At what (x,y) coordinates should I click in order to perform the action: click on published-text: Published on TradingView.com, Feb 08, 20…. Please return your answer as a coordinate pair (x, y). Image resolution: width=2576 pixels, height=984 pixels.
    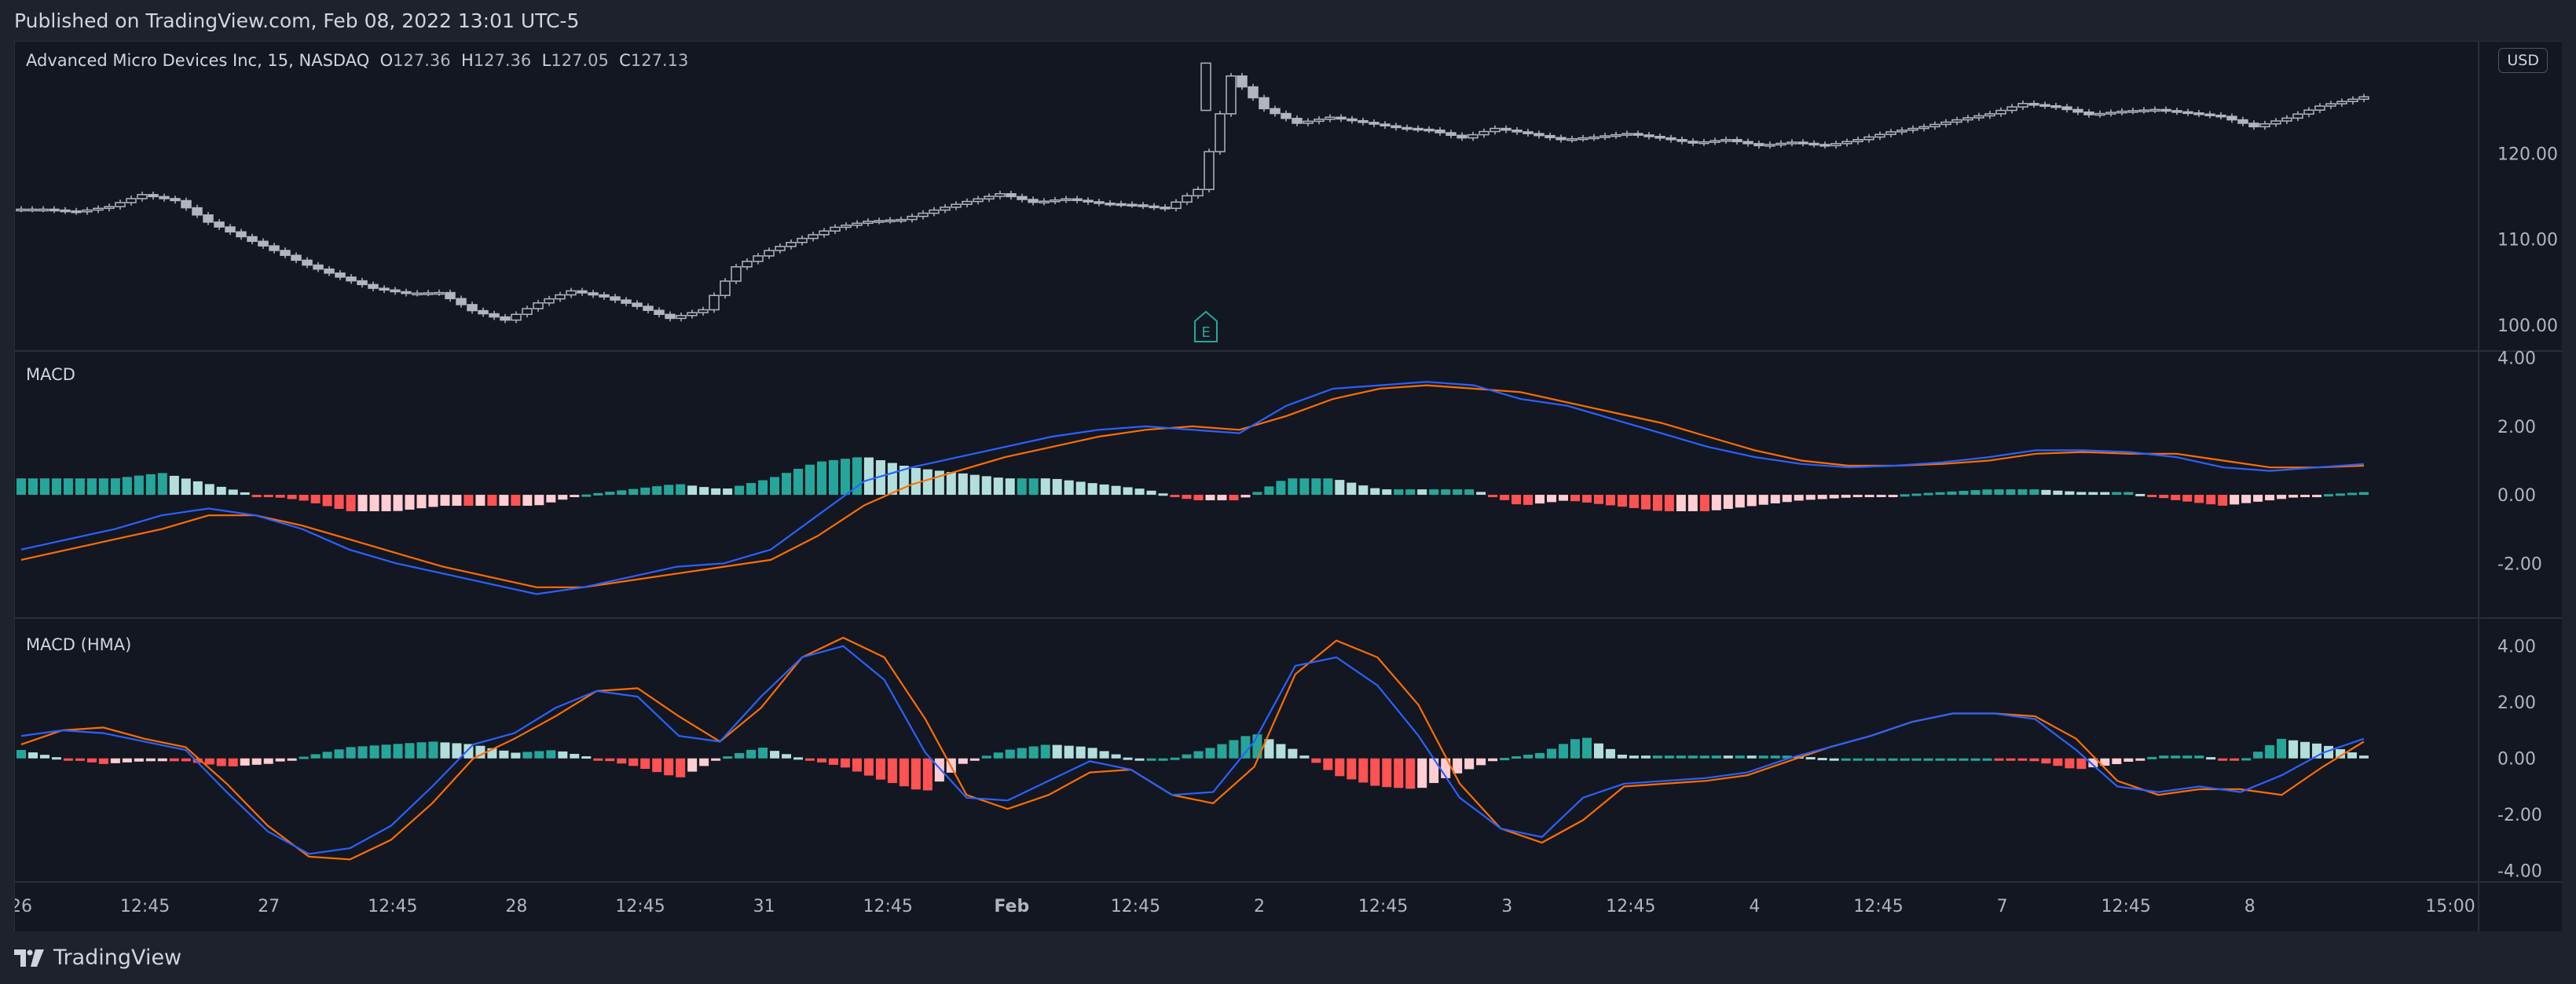
    Looking at the image, I should click on (297, 20).